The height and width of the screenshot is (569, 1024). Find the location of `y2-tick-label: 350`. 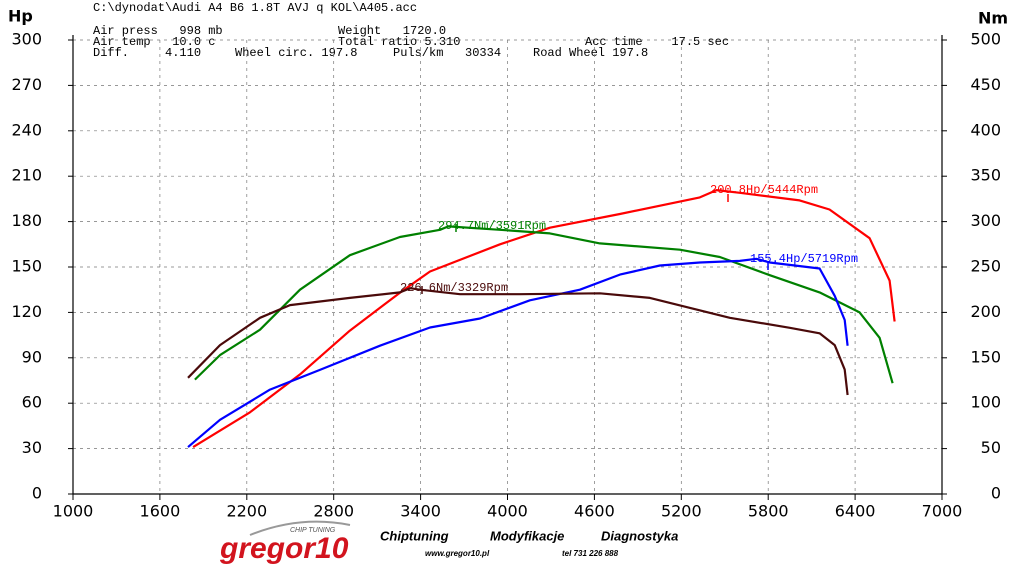

y2-tick-label: 350 is located at coordinates (985, 175).